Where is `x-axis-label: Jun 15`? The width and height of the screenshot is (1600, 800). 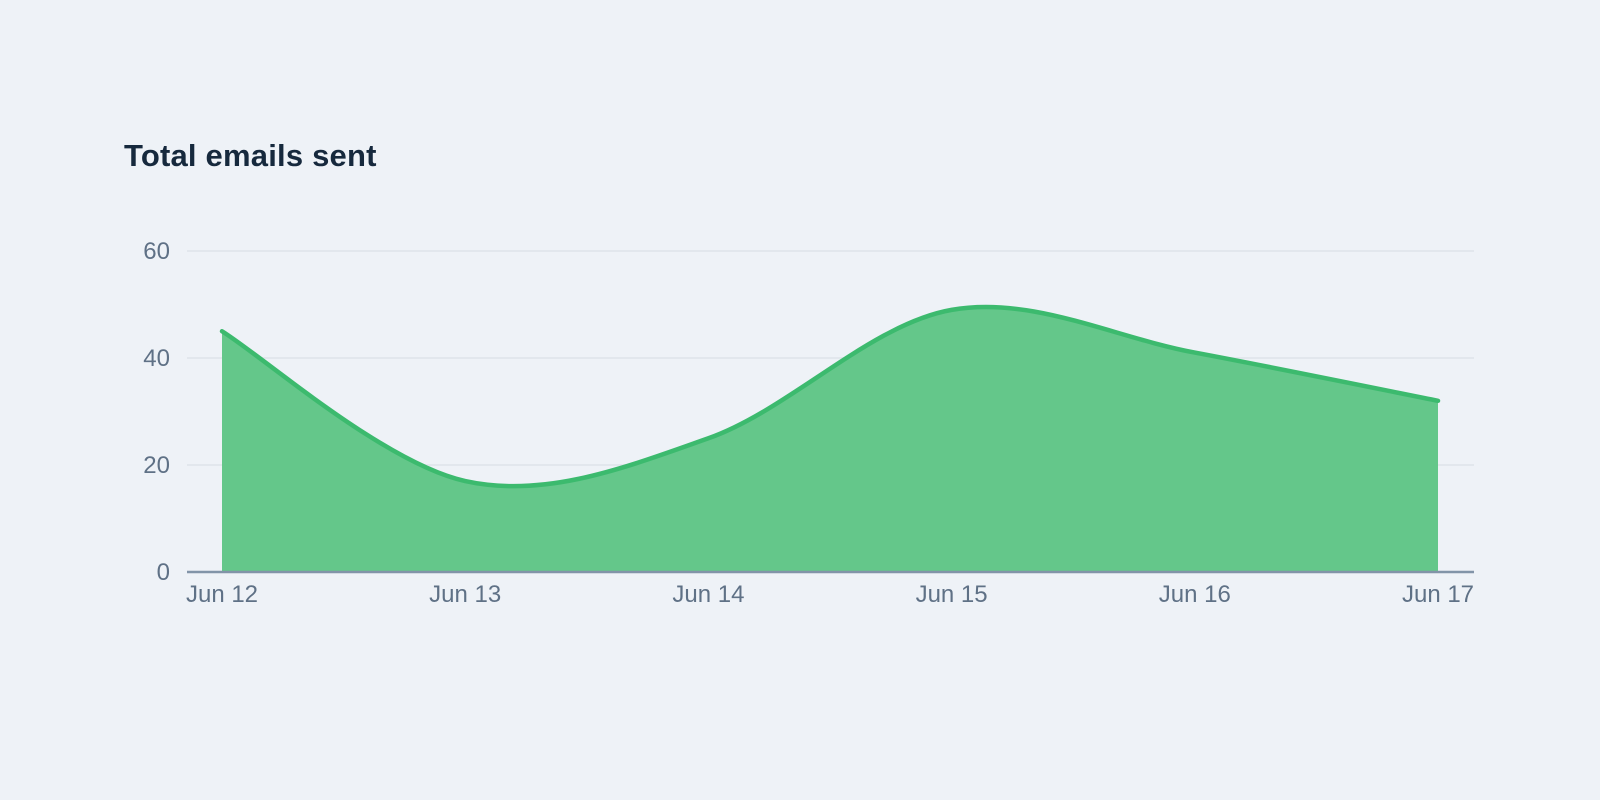
x-axis-label: Jun 15 is located at coordinates (952, 594).